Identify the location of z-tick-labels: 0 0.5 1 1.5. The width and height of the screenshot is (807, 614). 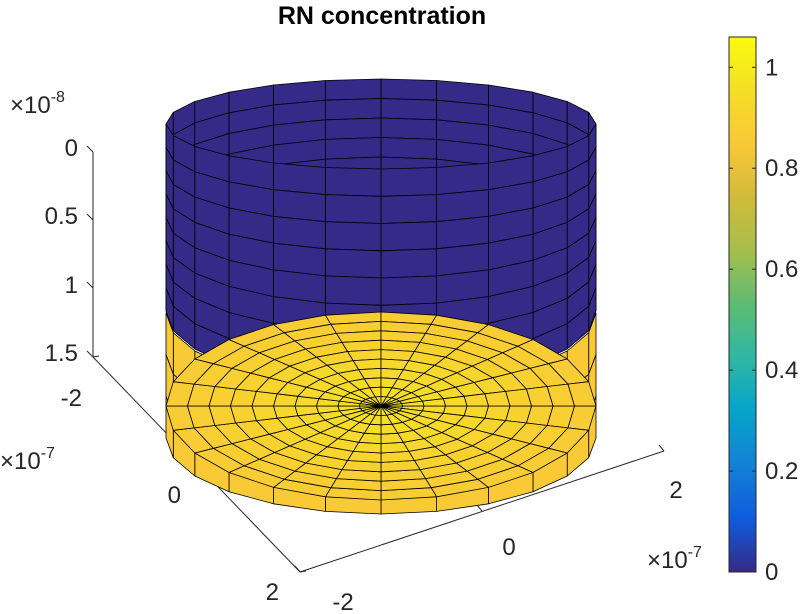
(61, 251).